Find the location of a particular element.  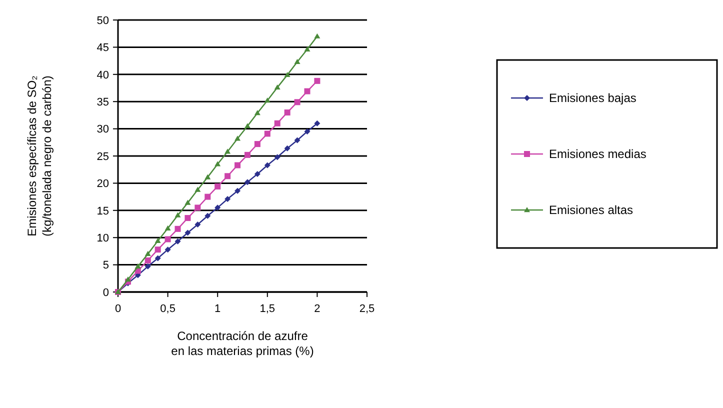

y-tick-label: 10 is located at coordinates (102, 238).